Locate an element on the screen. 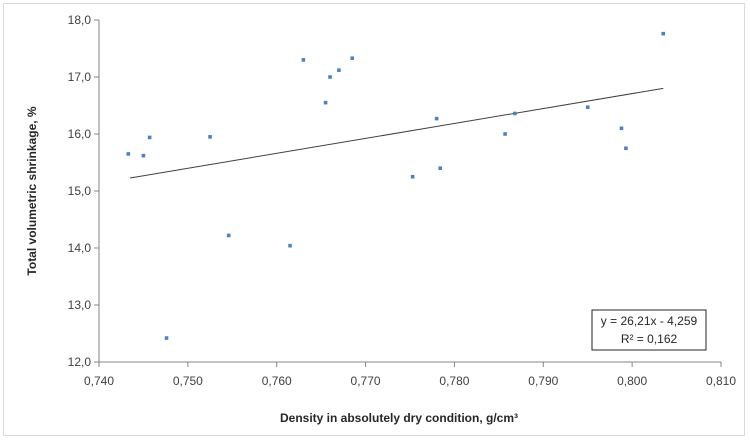  y-tick-label: 16,0 is located at coordinates (80, 134).